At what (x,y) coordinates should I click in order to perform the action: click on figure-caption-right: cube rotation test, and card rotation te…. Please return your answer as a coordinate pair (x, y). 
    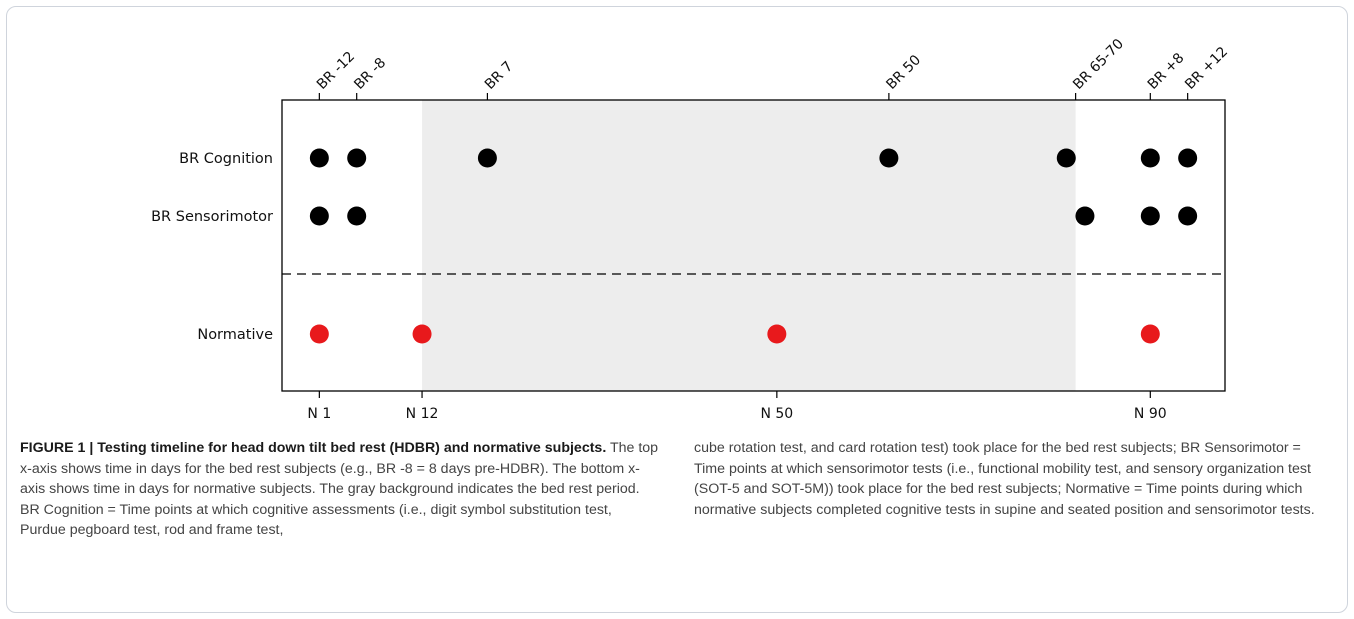
    Looking at the image, I should click on (1014, 479).